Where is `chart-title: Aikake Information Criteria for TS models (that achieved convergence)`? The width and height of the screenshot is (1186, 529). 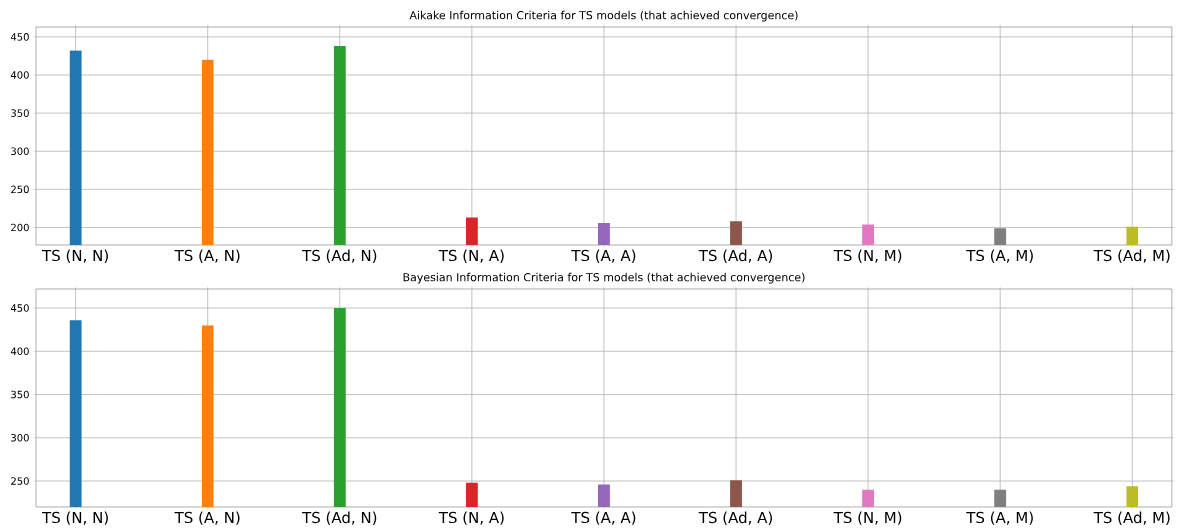 chart-title: Aikake Information Criteria for TS models (that achieved convergence) is located at coordinates (603, 16).